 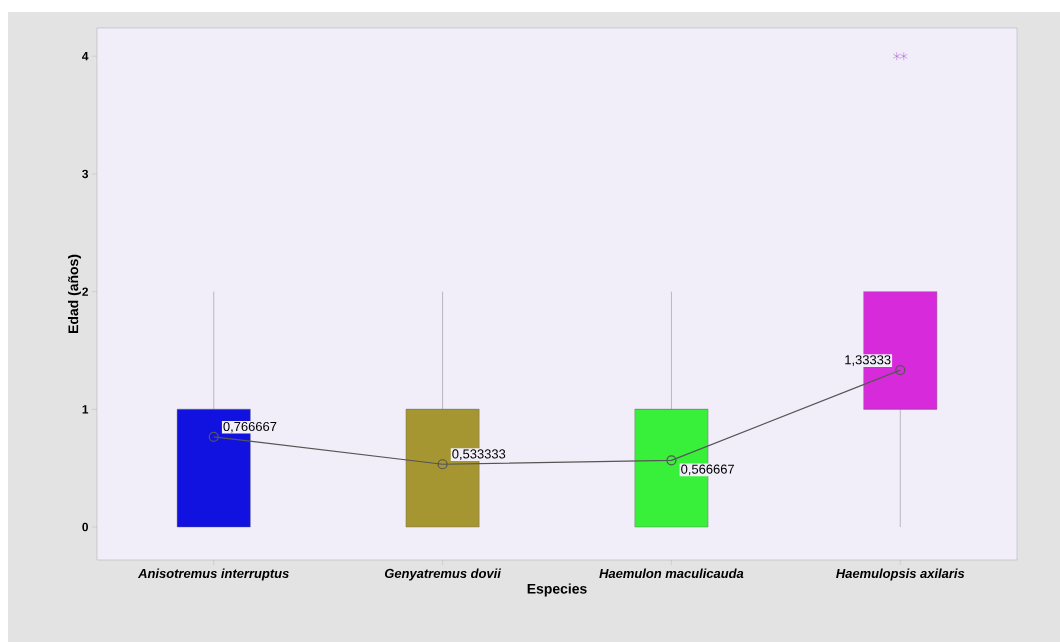 I want to click on y-tick-label: 0, so click(x=85, y=527).